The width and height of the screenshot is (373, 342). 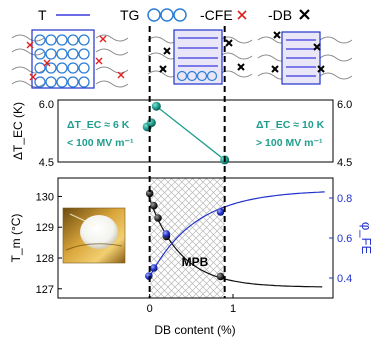 What do you see at coordinates (46, 105) in the screenshot?
I see `top-ytick-label-max: 6.0` at bounding box center [46, 105].